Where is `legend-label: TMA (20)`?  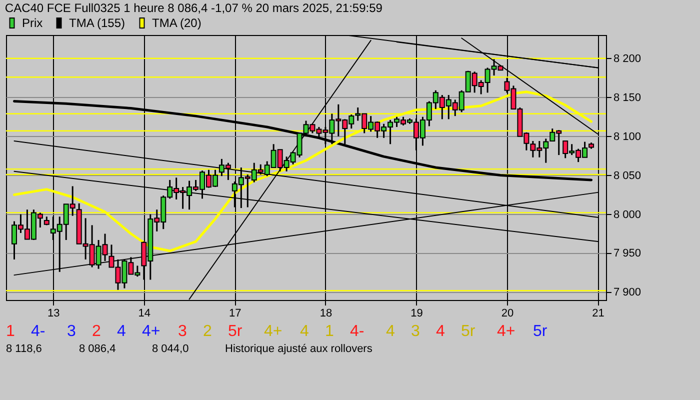
legend-label: TMA (20) is located at coordinates (177, 23).